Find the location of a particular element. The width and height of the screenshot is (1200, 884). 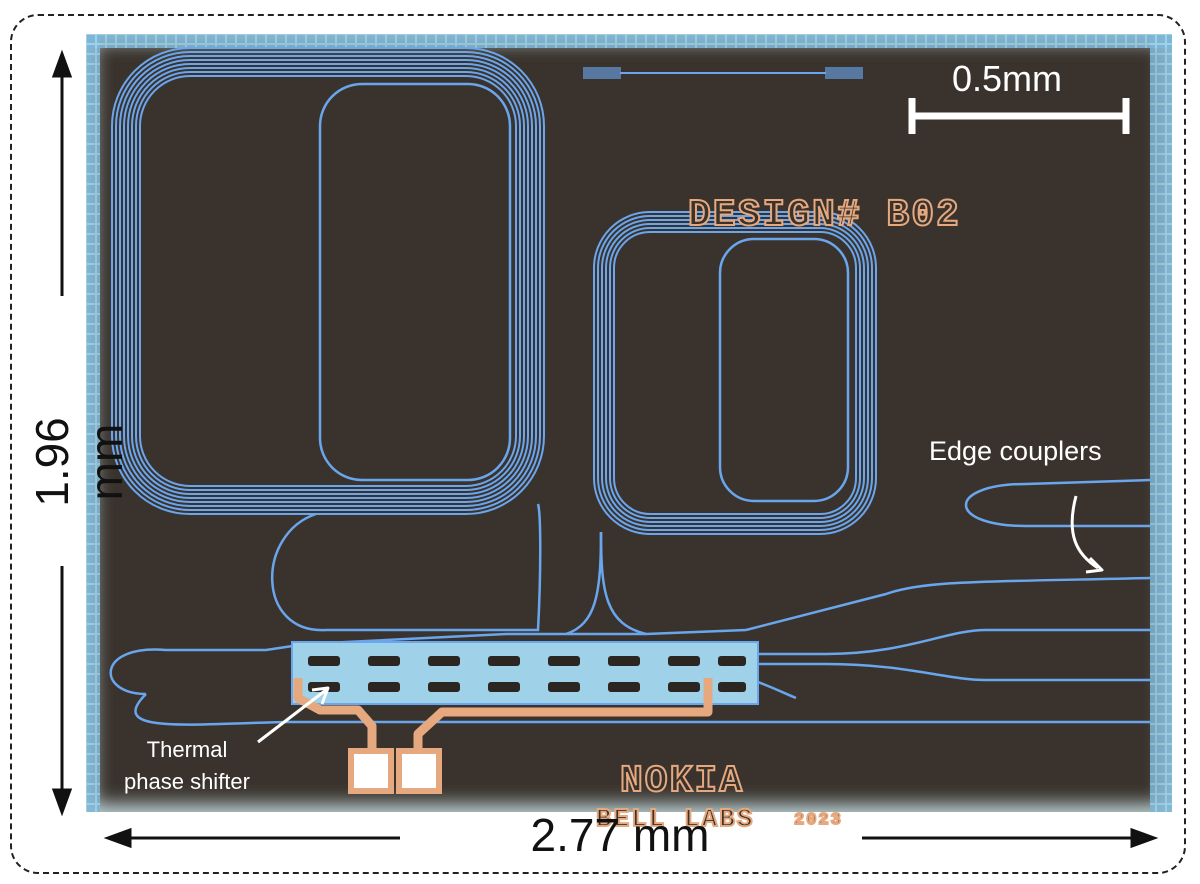

nokia-label: NOKIA is located at coordinates (682, 781).